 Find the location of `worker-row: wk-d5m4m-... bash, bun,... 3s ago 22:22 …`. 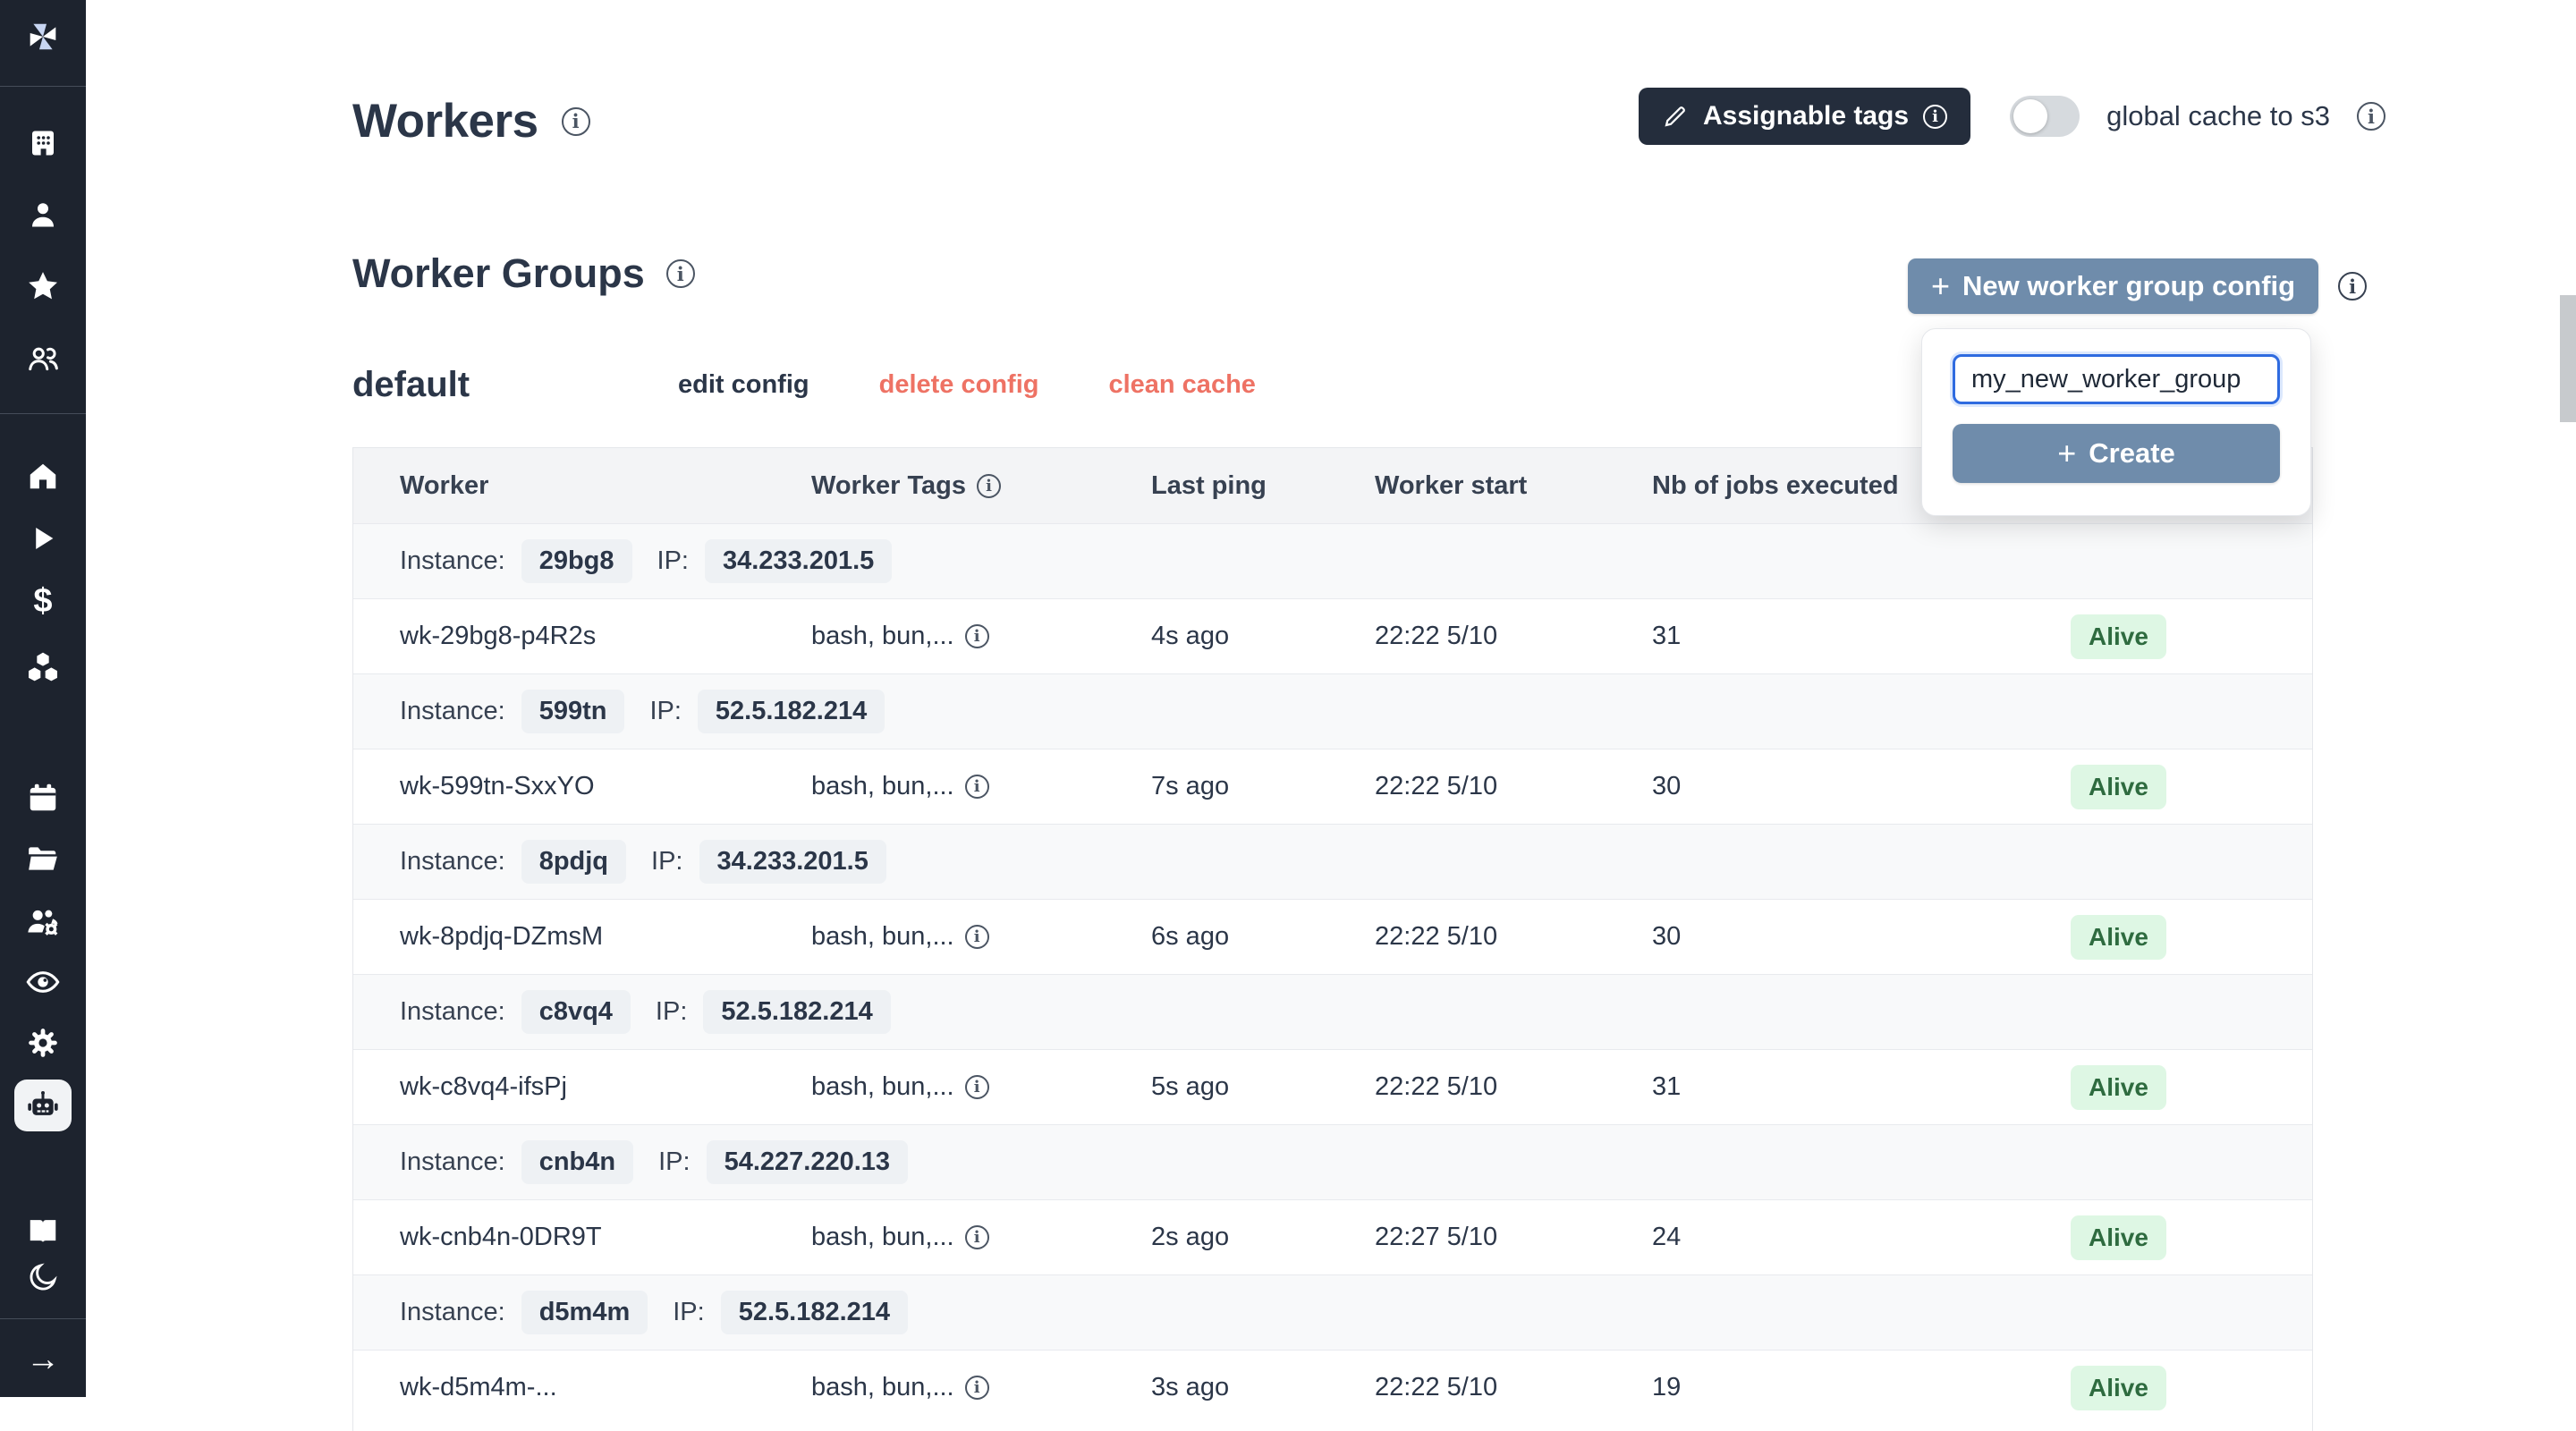

worker-row: wk-d5m4m-... bash, bun,... 3s ago 22:22 … is located at coordinates (1332, 1388).